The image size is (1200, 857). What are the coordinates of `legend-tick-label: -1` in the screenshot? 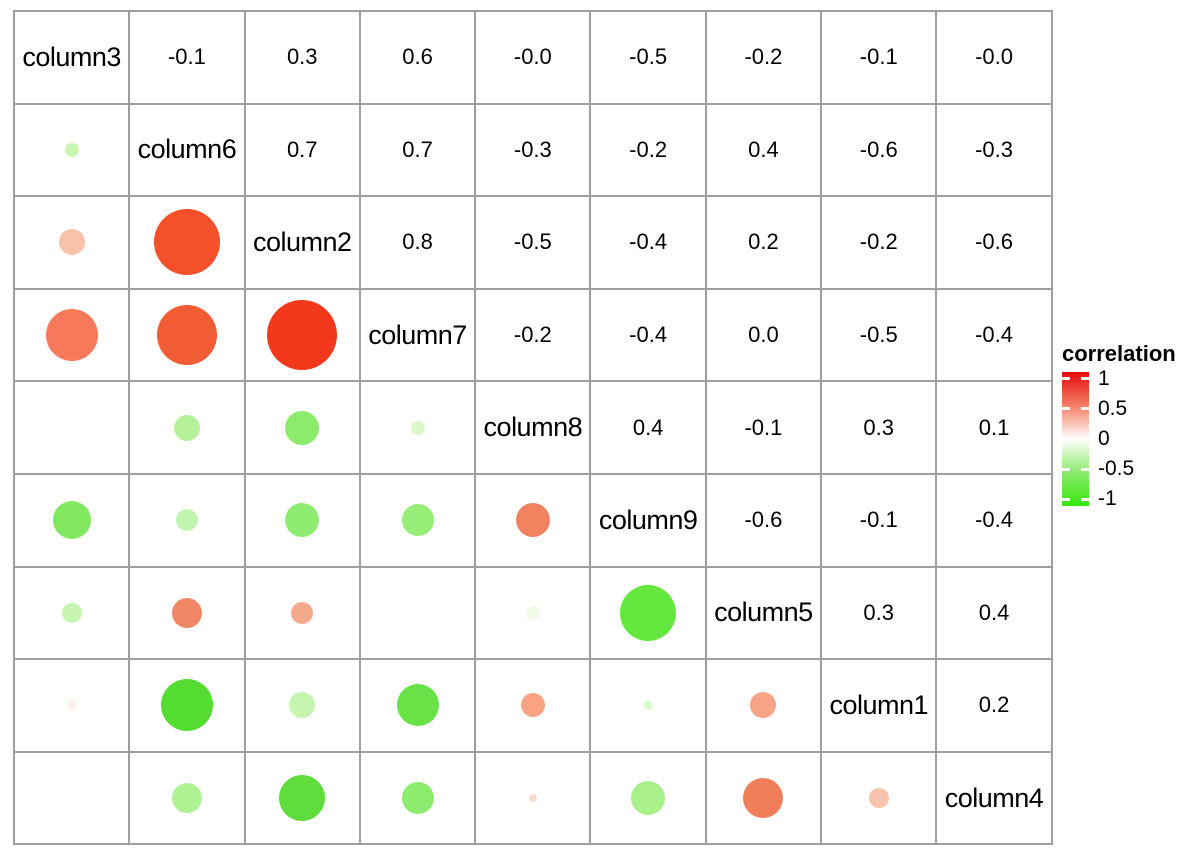 It's located at (1107, 499).